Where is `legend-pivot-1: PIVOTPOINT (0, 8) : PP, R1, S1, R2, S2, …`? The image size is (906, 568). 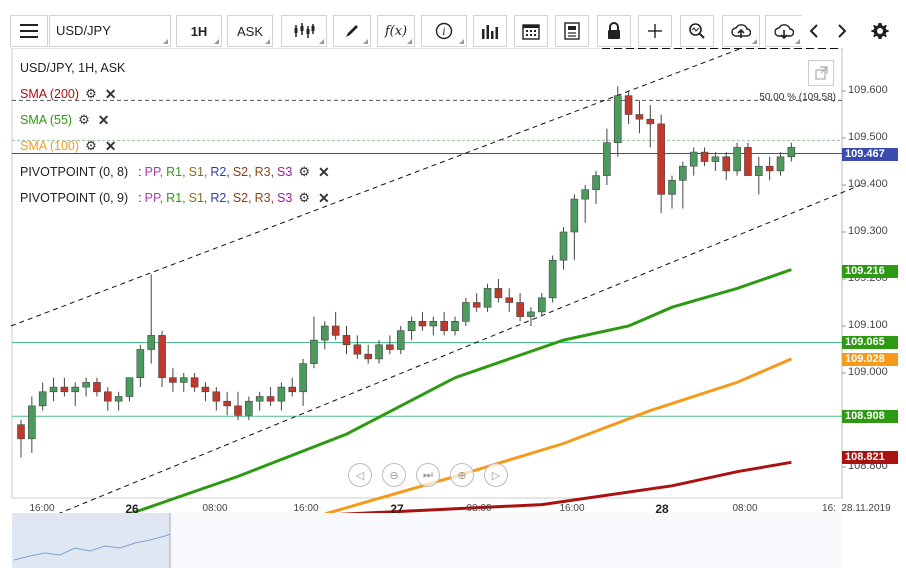 legend-pivot-1: PIVOTPOINT (0, 8) : PP, R1, S1, R2, S2, … is located at coordinates (175, 172).